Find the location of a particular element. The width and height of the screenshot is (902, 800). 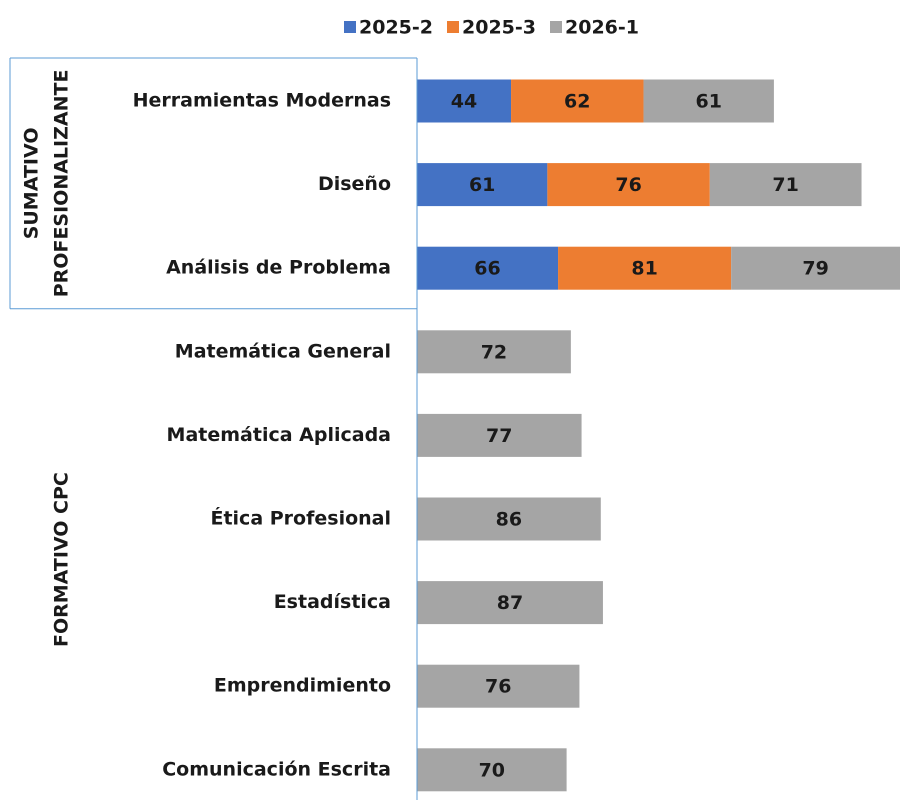

data-label: 72 is located at coordinates (494, 352).